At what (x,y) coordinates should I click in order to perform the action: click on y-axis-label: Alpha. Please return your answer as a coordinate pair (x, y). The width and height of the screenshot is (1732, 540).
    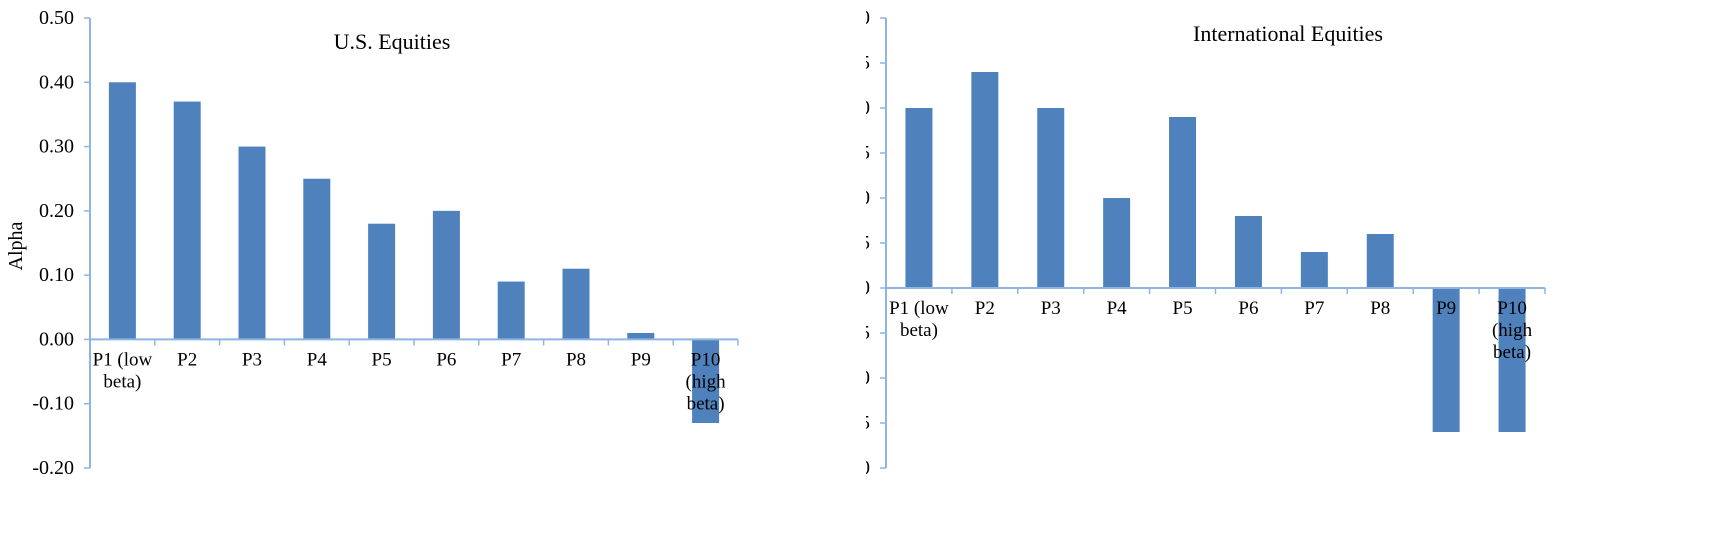
    Looking at the image, I should click on (16, 245).